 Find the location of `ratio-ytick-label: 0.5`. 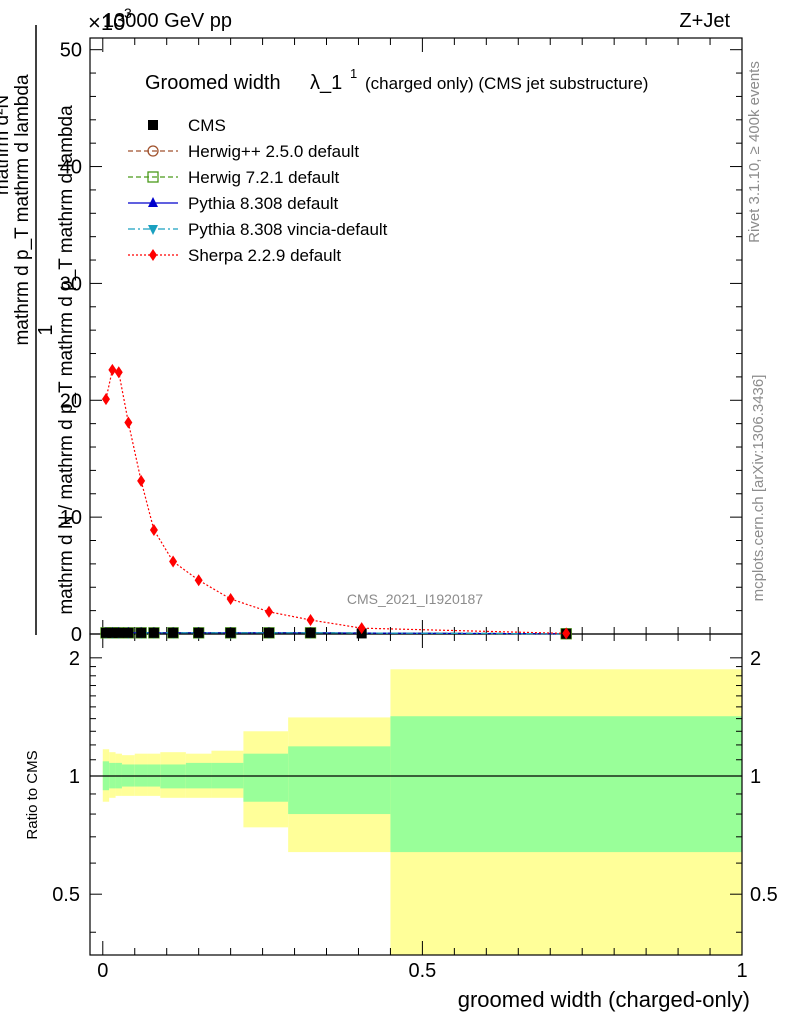

ratio-ytick-label: 0.5 is located at coordinates (66, 895).